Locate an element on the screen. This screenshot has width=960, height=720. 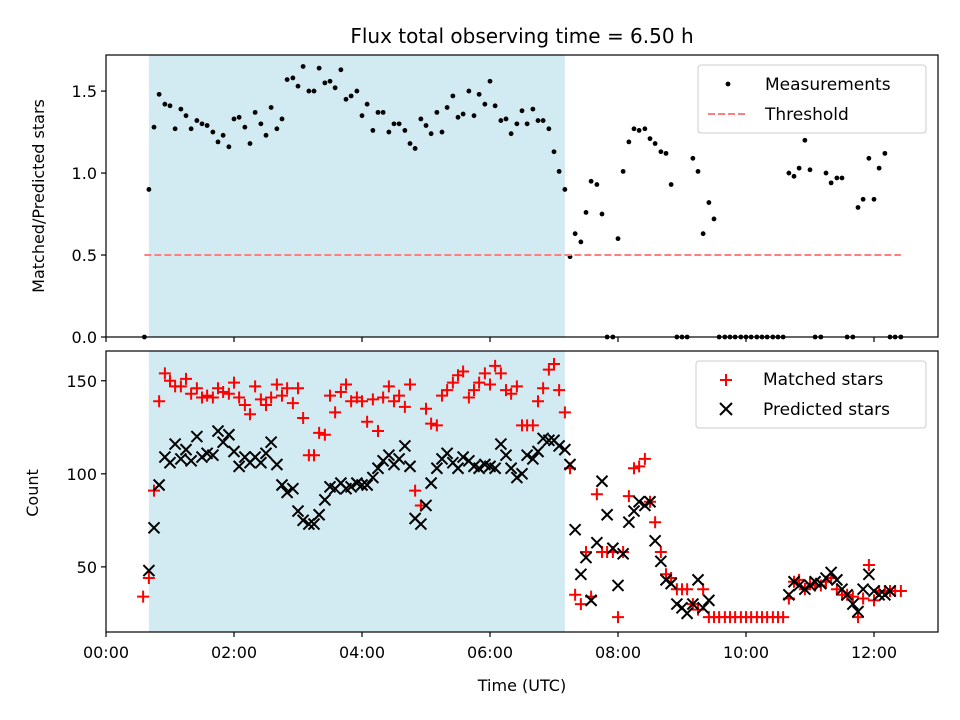
legend-measurements-marker is located at coordinates (728, 84).